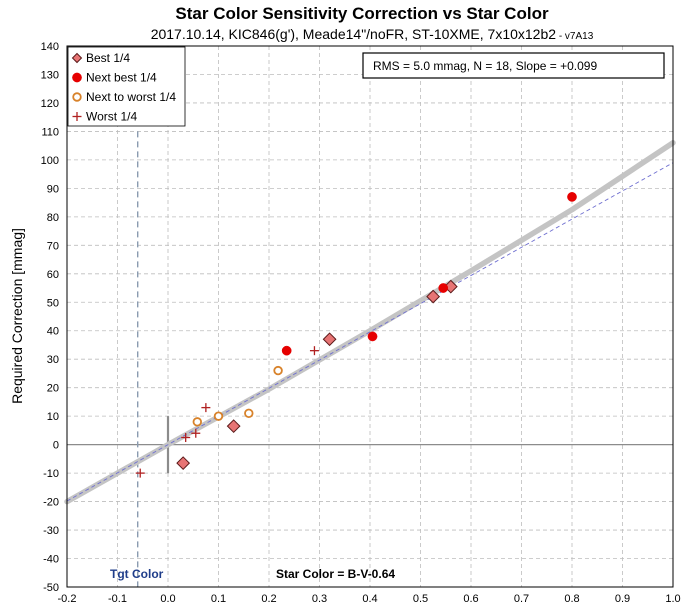 This screenshot has width=686, height=613. What do you see at coordinates (50, 104) in the screenshot?
I see `y-tick-label: 120` at bounding box center [50, 104].